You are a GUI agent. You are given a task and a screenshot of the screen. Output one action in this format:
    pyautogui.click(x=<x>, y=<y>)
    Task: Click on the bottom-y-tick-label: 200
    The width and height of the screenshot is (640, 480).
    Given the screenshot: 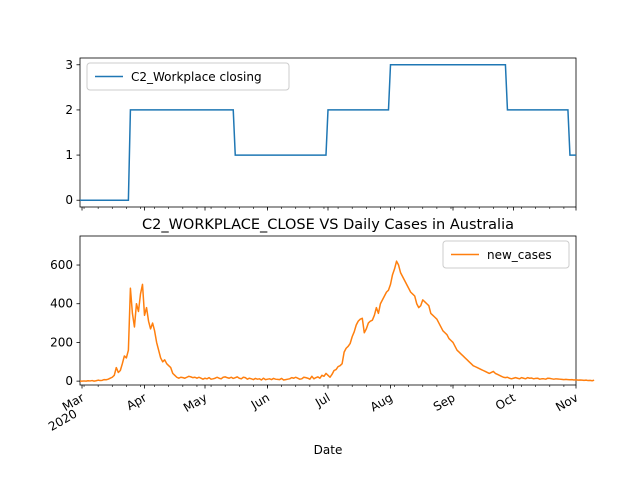 What is the action you would take?
    pyautogui.click(x=61, y=342)
    